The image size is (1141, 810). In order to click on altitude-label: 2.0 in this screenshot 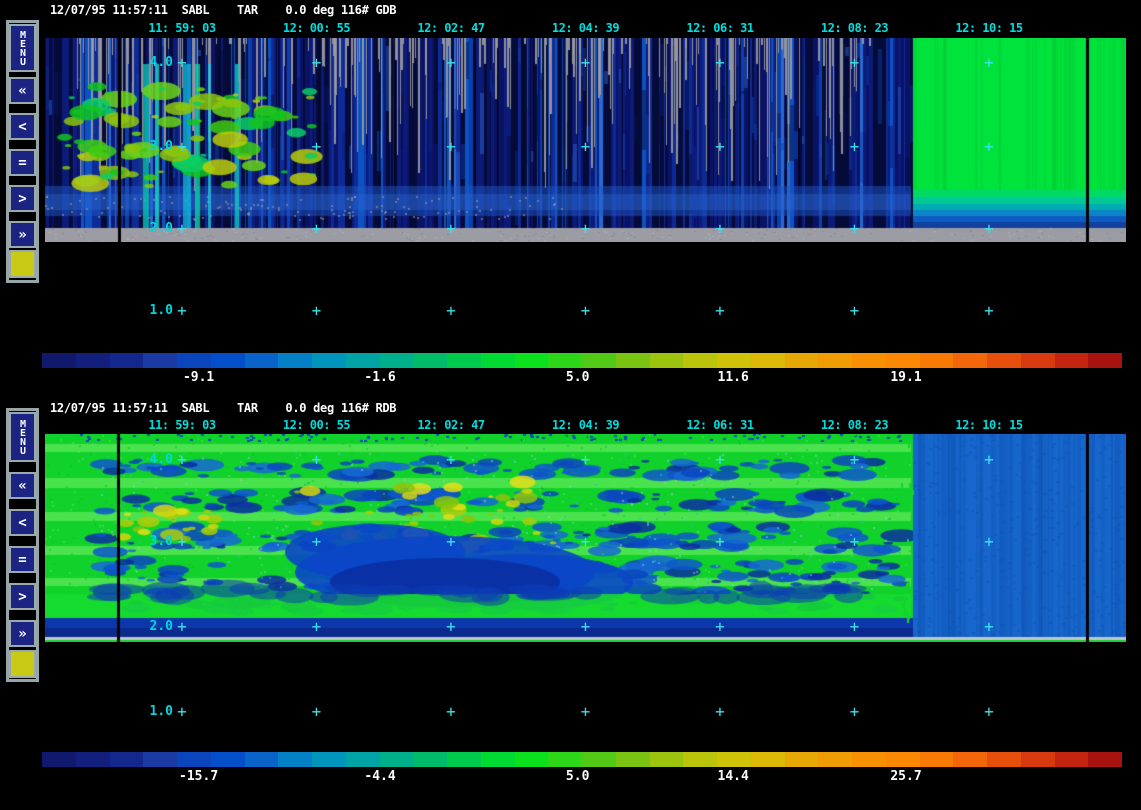, I will do `click(161, 626)`.